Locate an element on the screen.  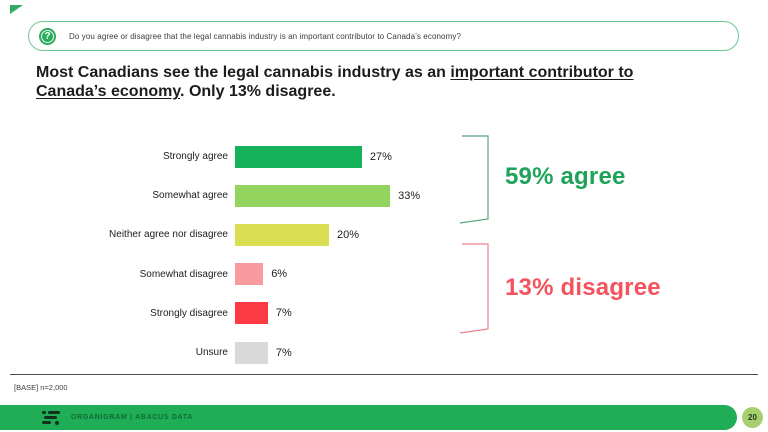
bar-track: 6% is located at coordinates (450, 274).